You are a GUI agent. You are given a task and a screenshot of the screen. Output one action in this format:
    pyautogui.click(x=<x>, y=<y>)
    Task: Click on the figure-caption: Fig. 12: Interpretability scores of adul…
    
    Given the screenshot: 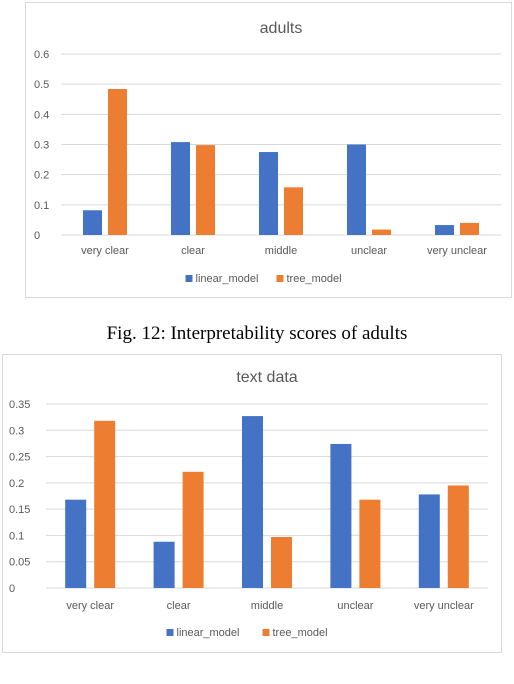 What is the action you would take?
    pyautogui.click(x=257, y=333)
    